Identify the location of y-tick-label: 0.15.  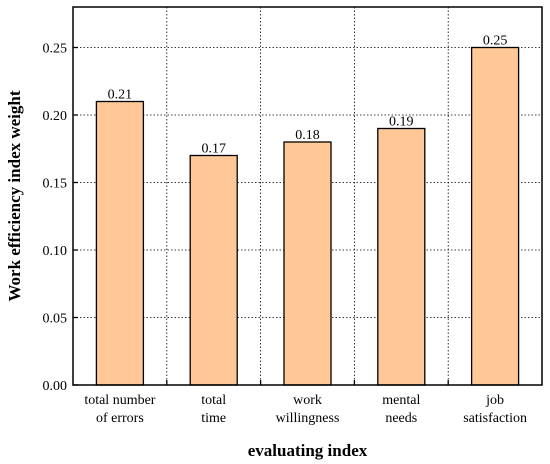
(55, 184).